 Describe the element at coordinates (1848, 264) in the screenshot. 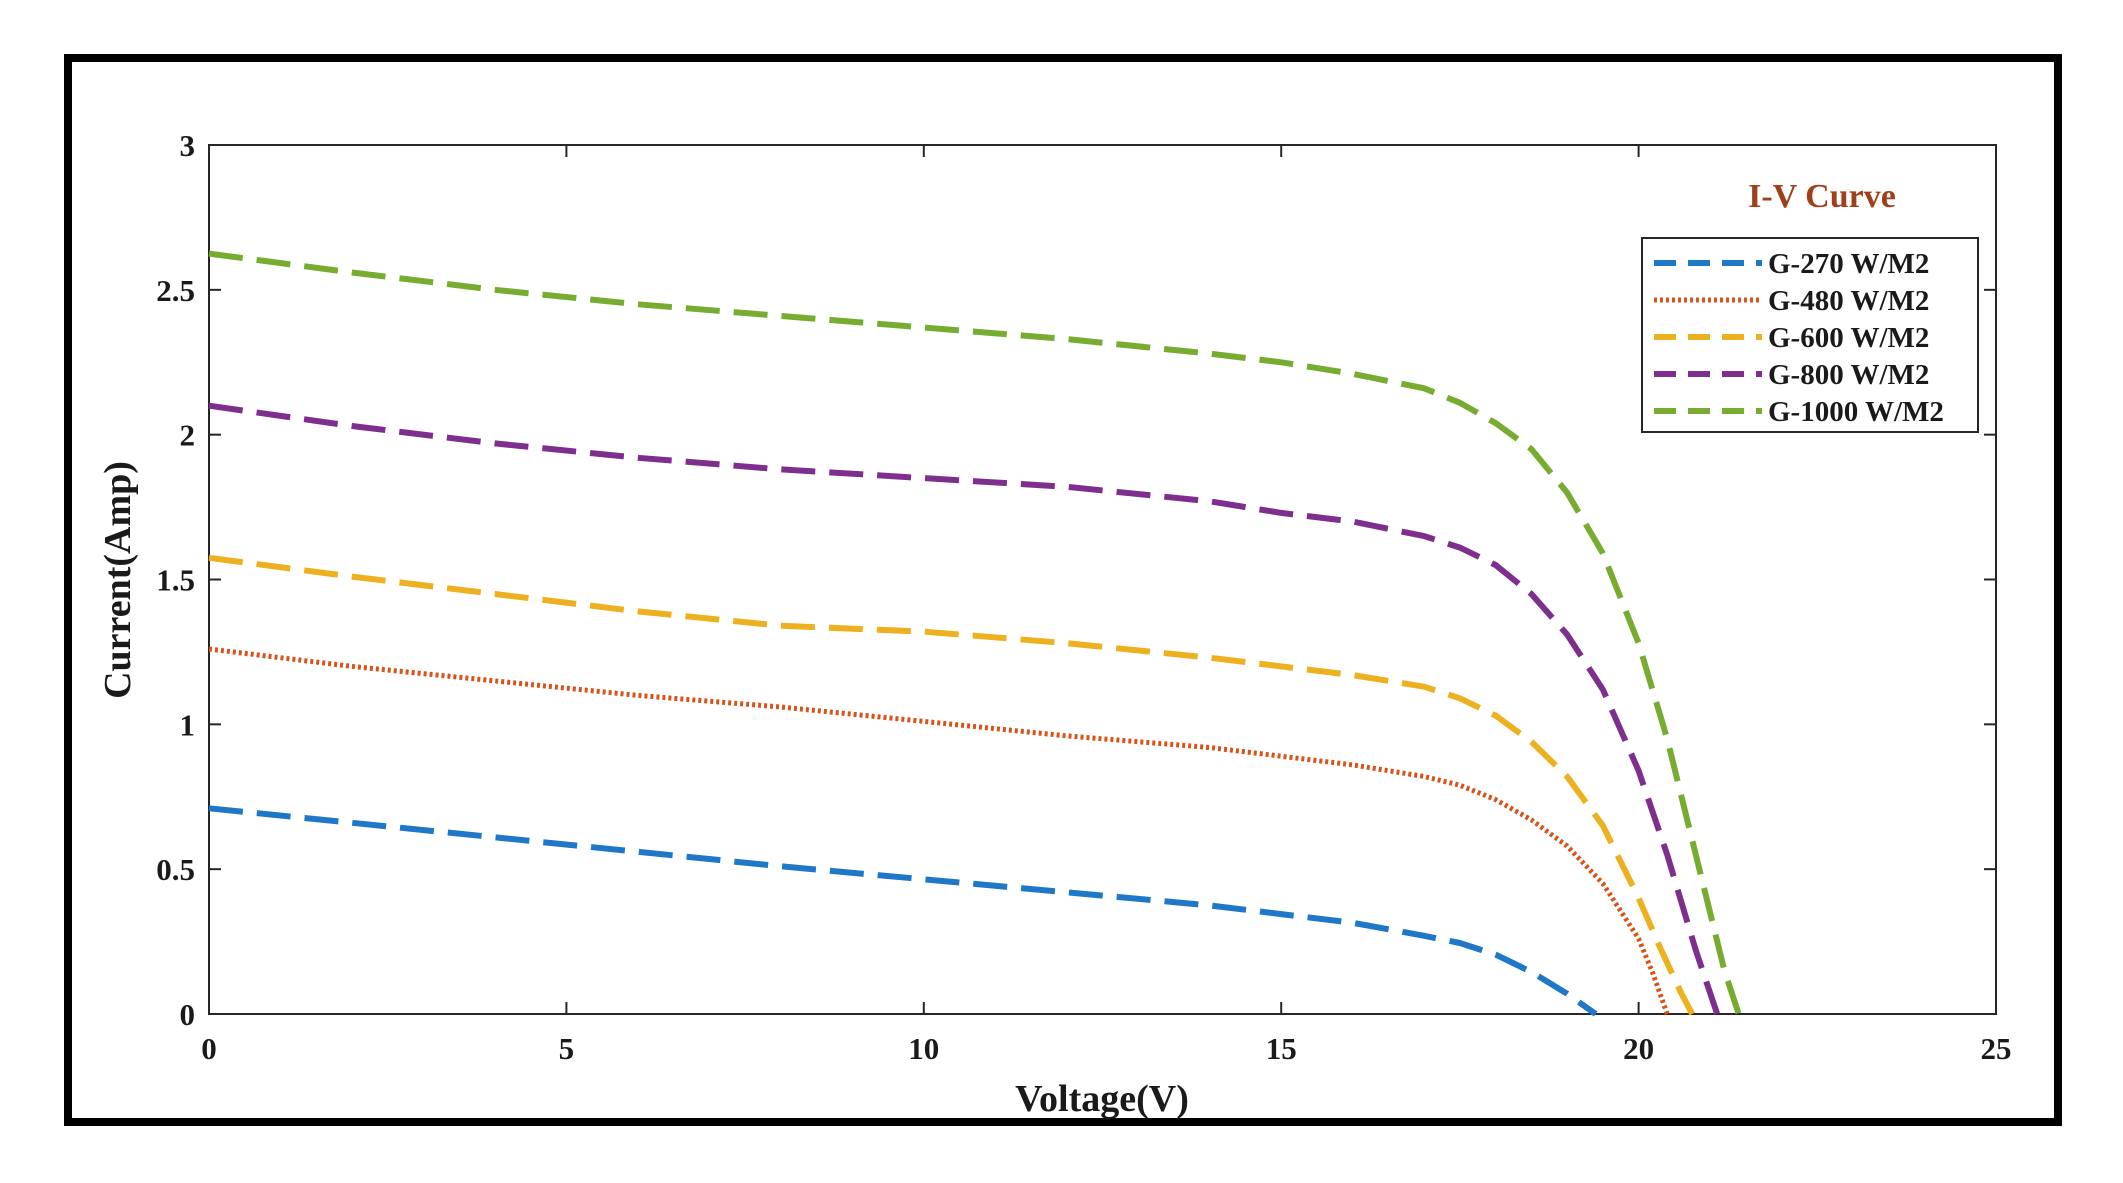

I see `legend-label: G-270 W/M2` at that location.